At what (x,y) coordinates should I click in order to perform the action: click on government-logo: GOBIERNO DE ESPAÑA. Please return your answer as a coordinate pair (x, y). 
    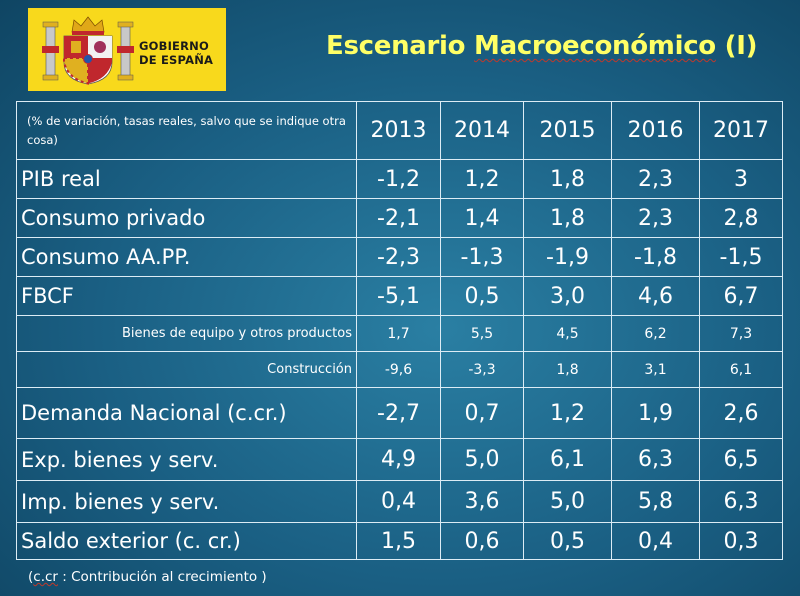
    Looking at the image, I should click on (127, 49).